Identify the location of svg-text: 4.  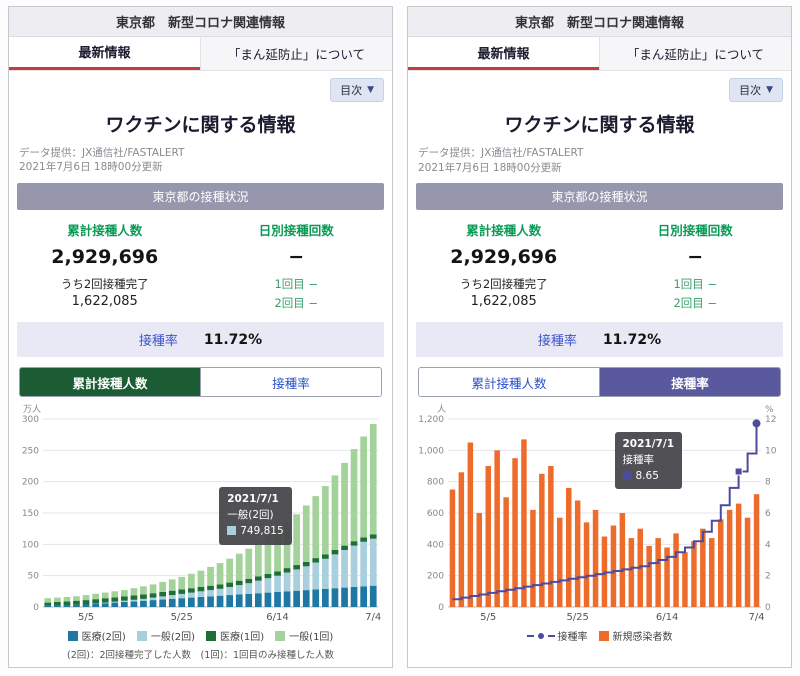
(768, 546).